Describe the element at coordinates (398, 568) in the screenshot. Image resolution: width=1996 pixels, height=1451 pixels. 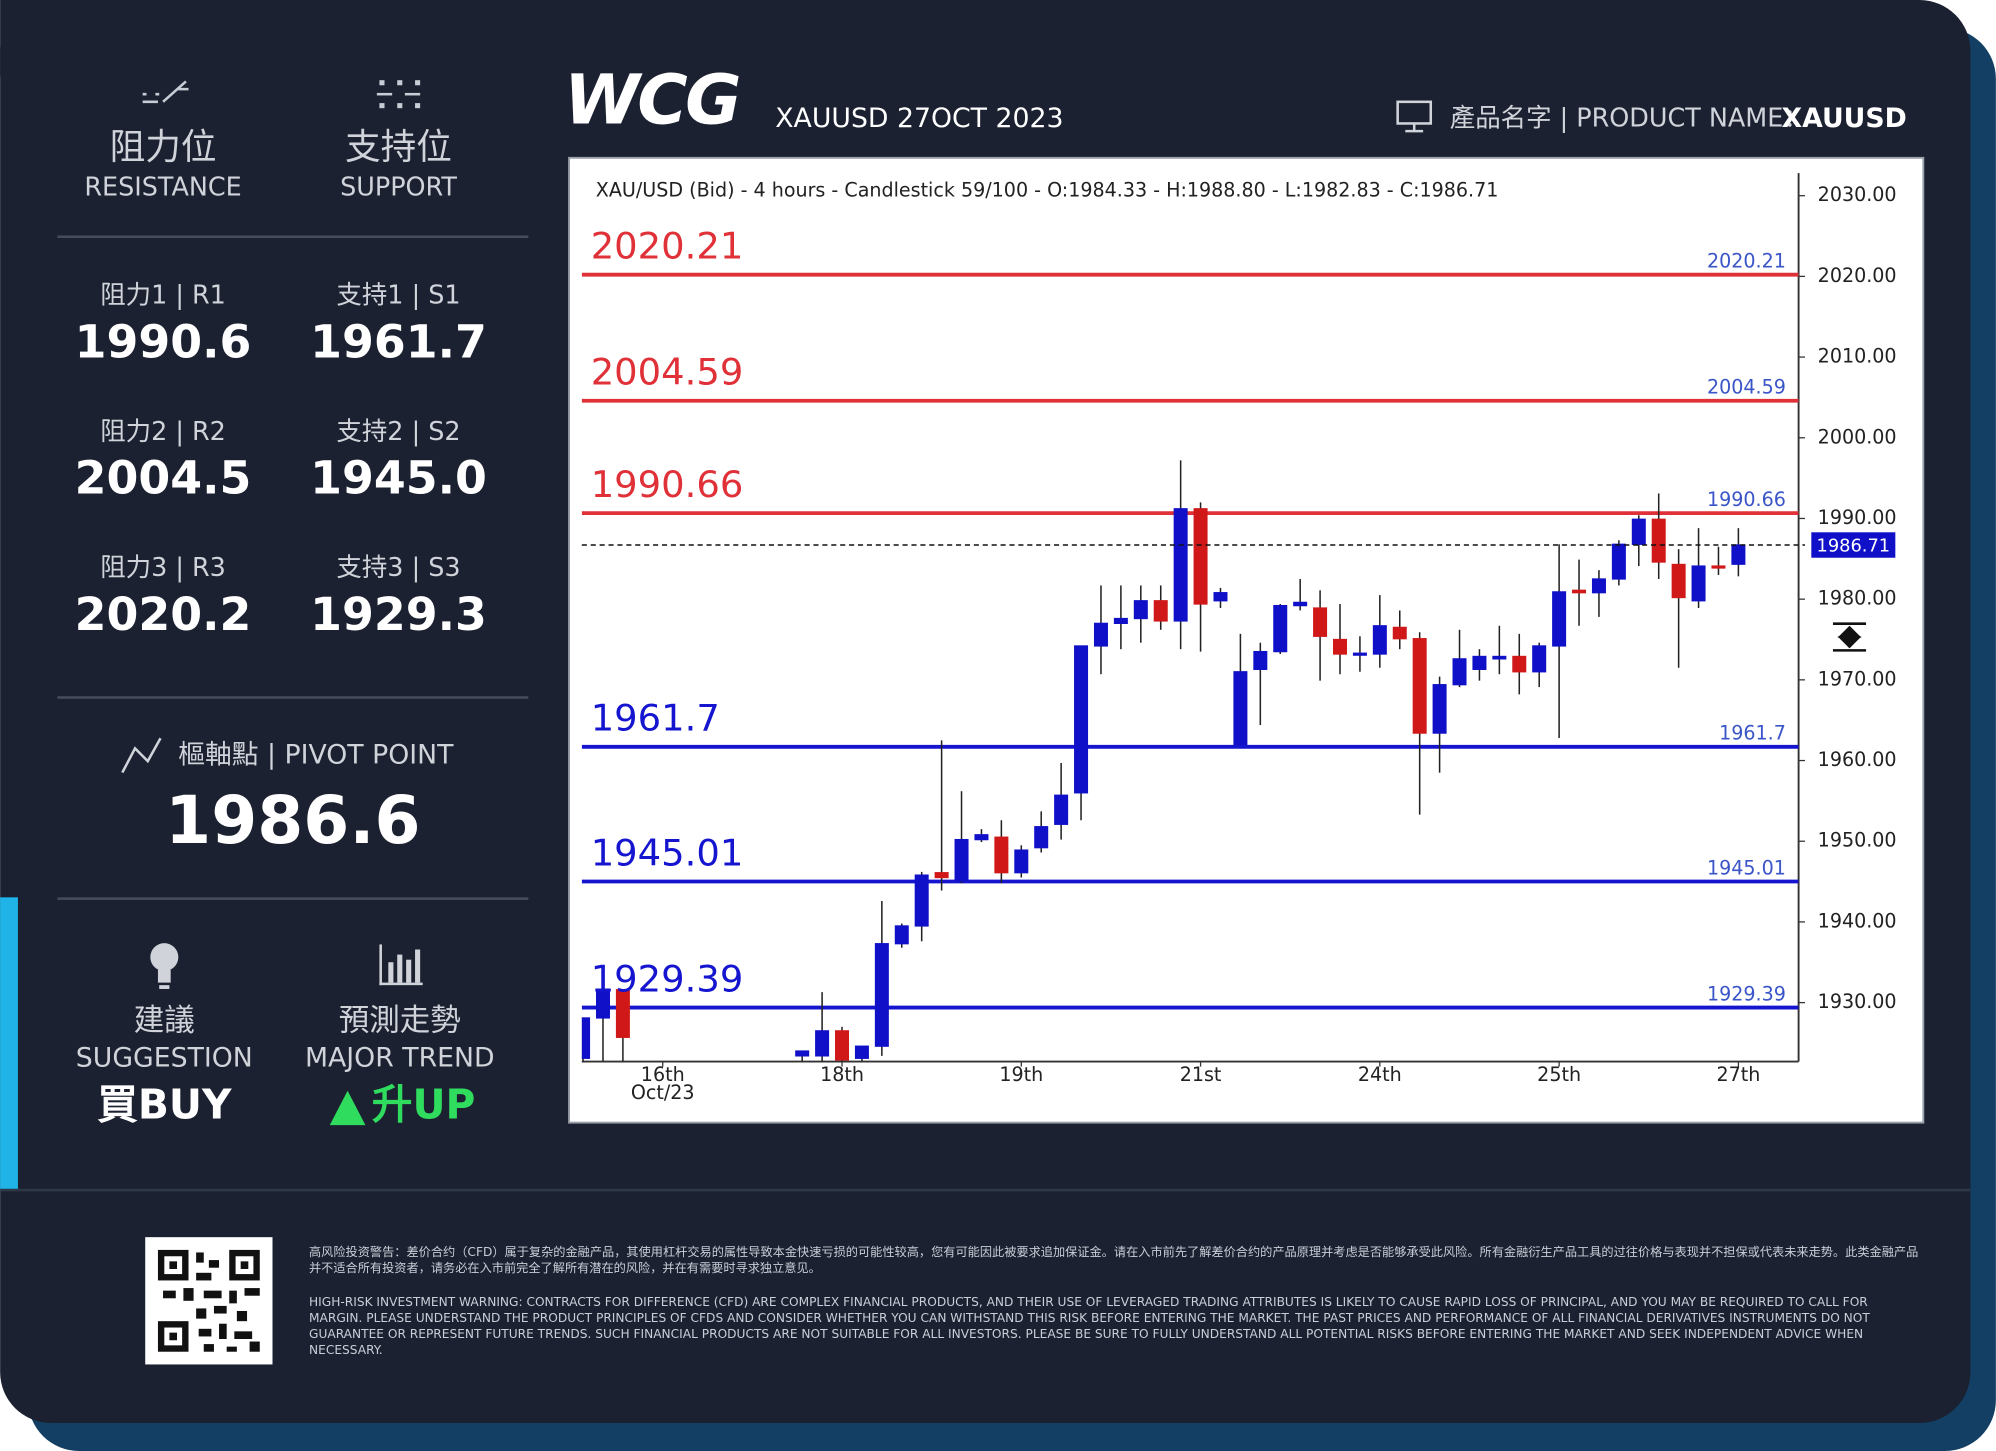
I see `s-label: 支持3 | S3` at that location.